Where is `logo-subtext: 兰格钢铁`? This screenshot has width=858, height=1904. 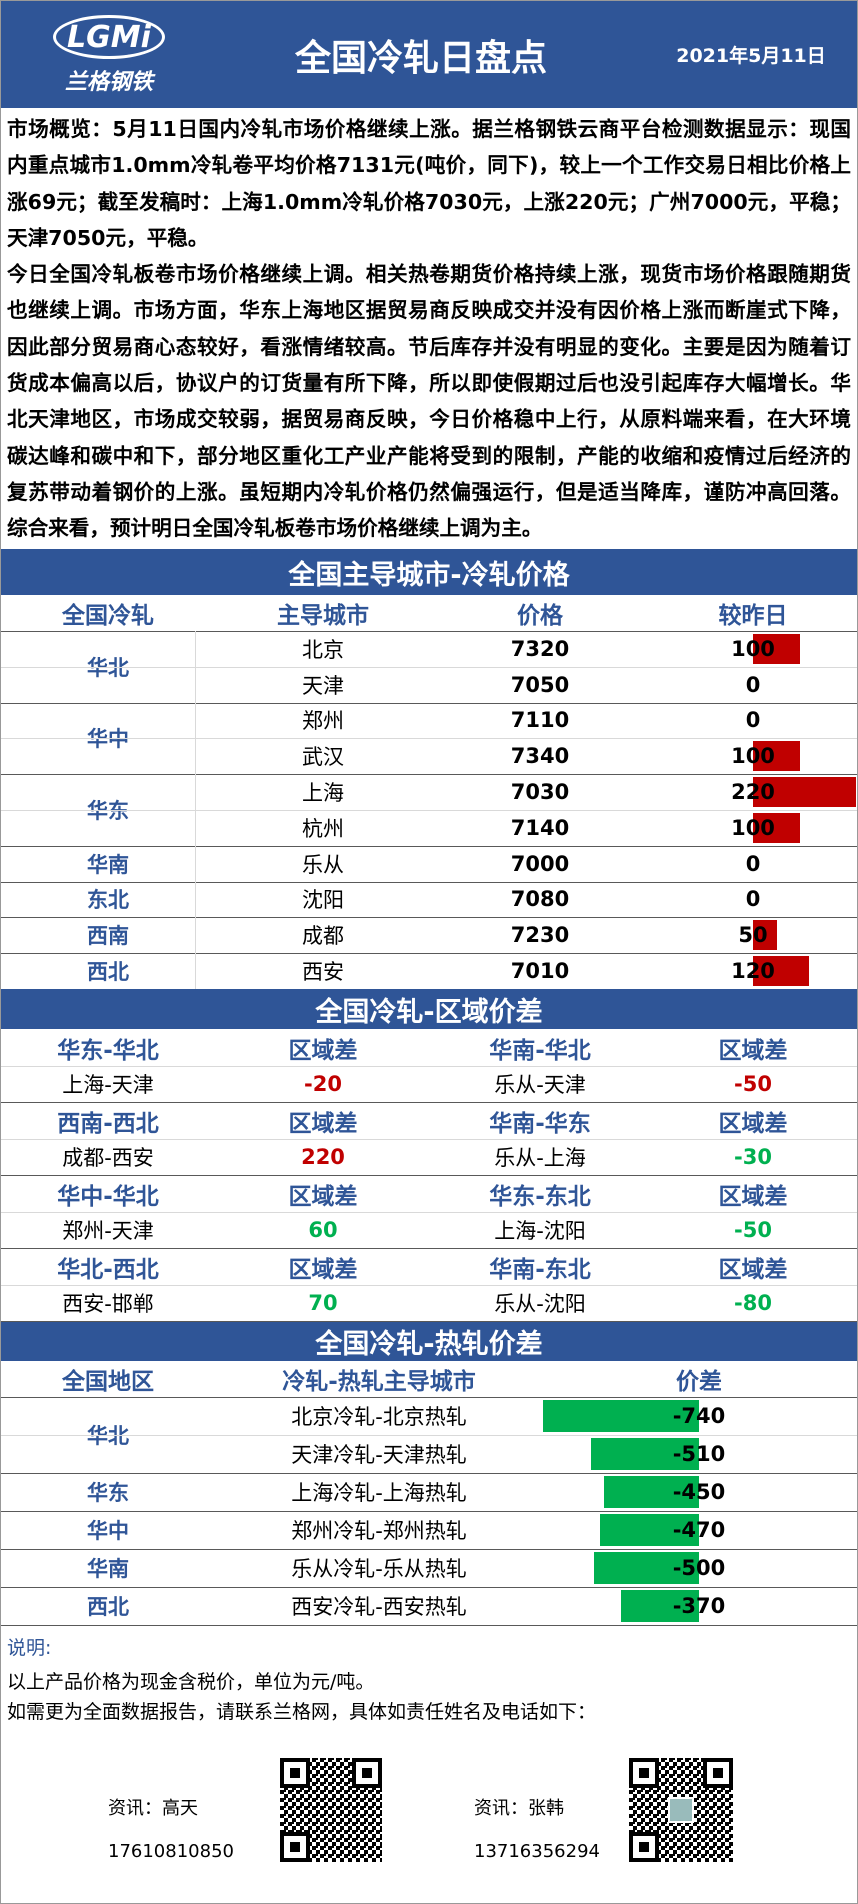 logo-subtext: 兰格钢铁 is located at coordinates (108, 82).